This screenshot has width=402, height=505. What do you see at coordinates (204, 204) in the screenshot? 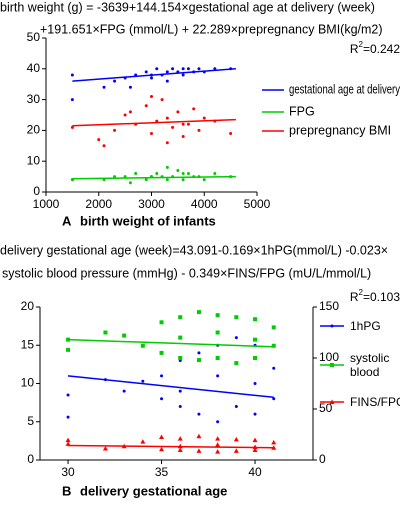
I see `x-tick-label: 4000` at bounding box center [204, 204].